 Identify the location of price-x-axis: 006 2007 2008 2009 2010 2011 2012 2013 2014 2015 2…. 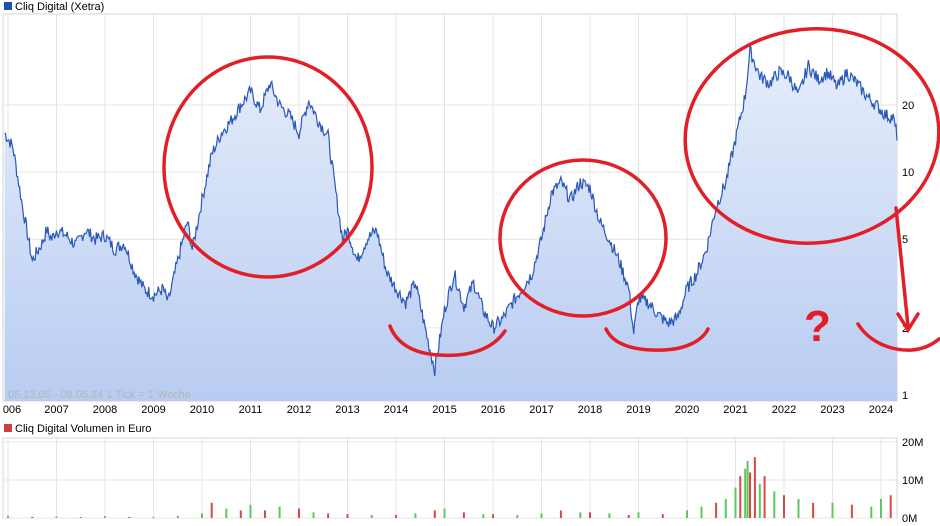
(448, 410).